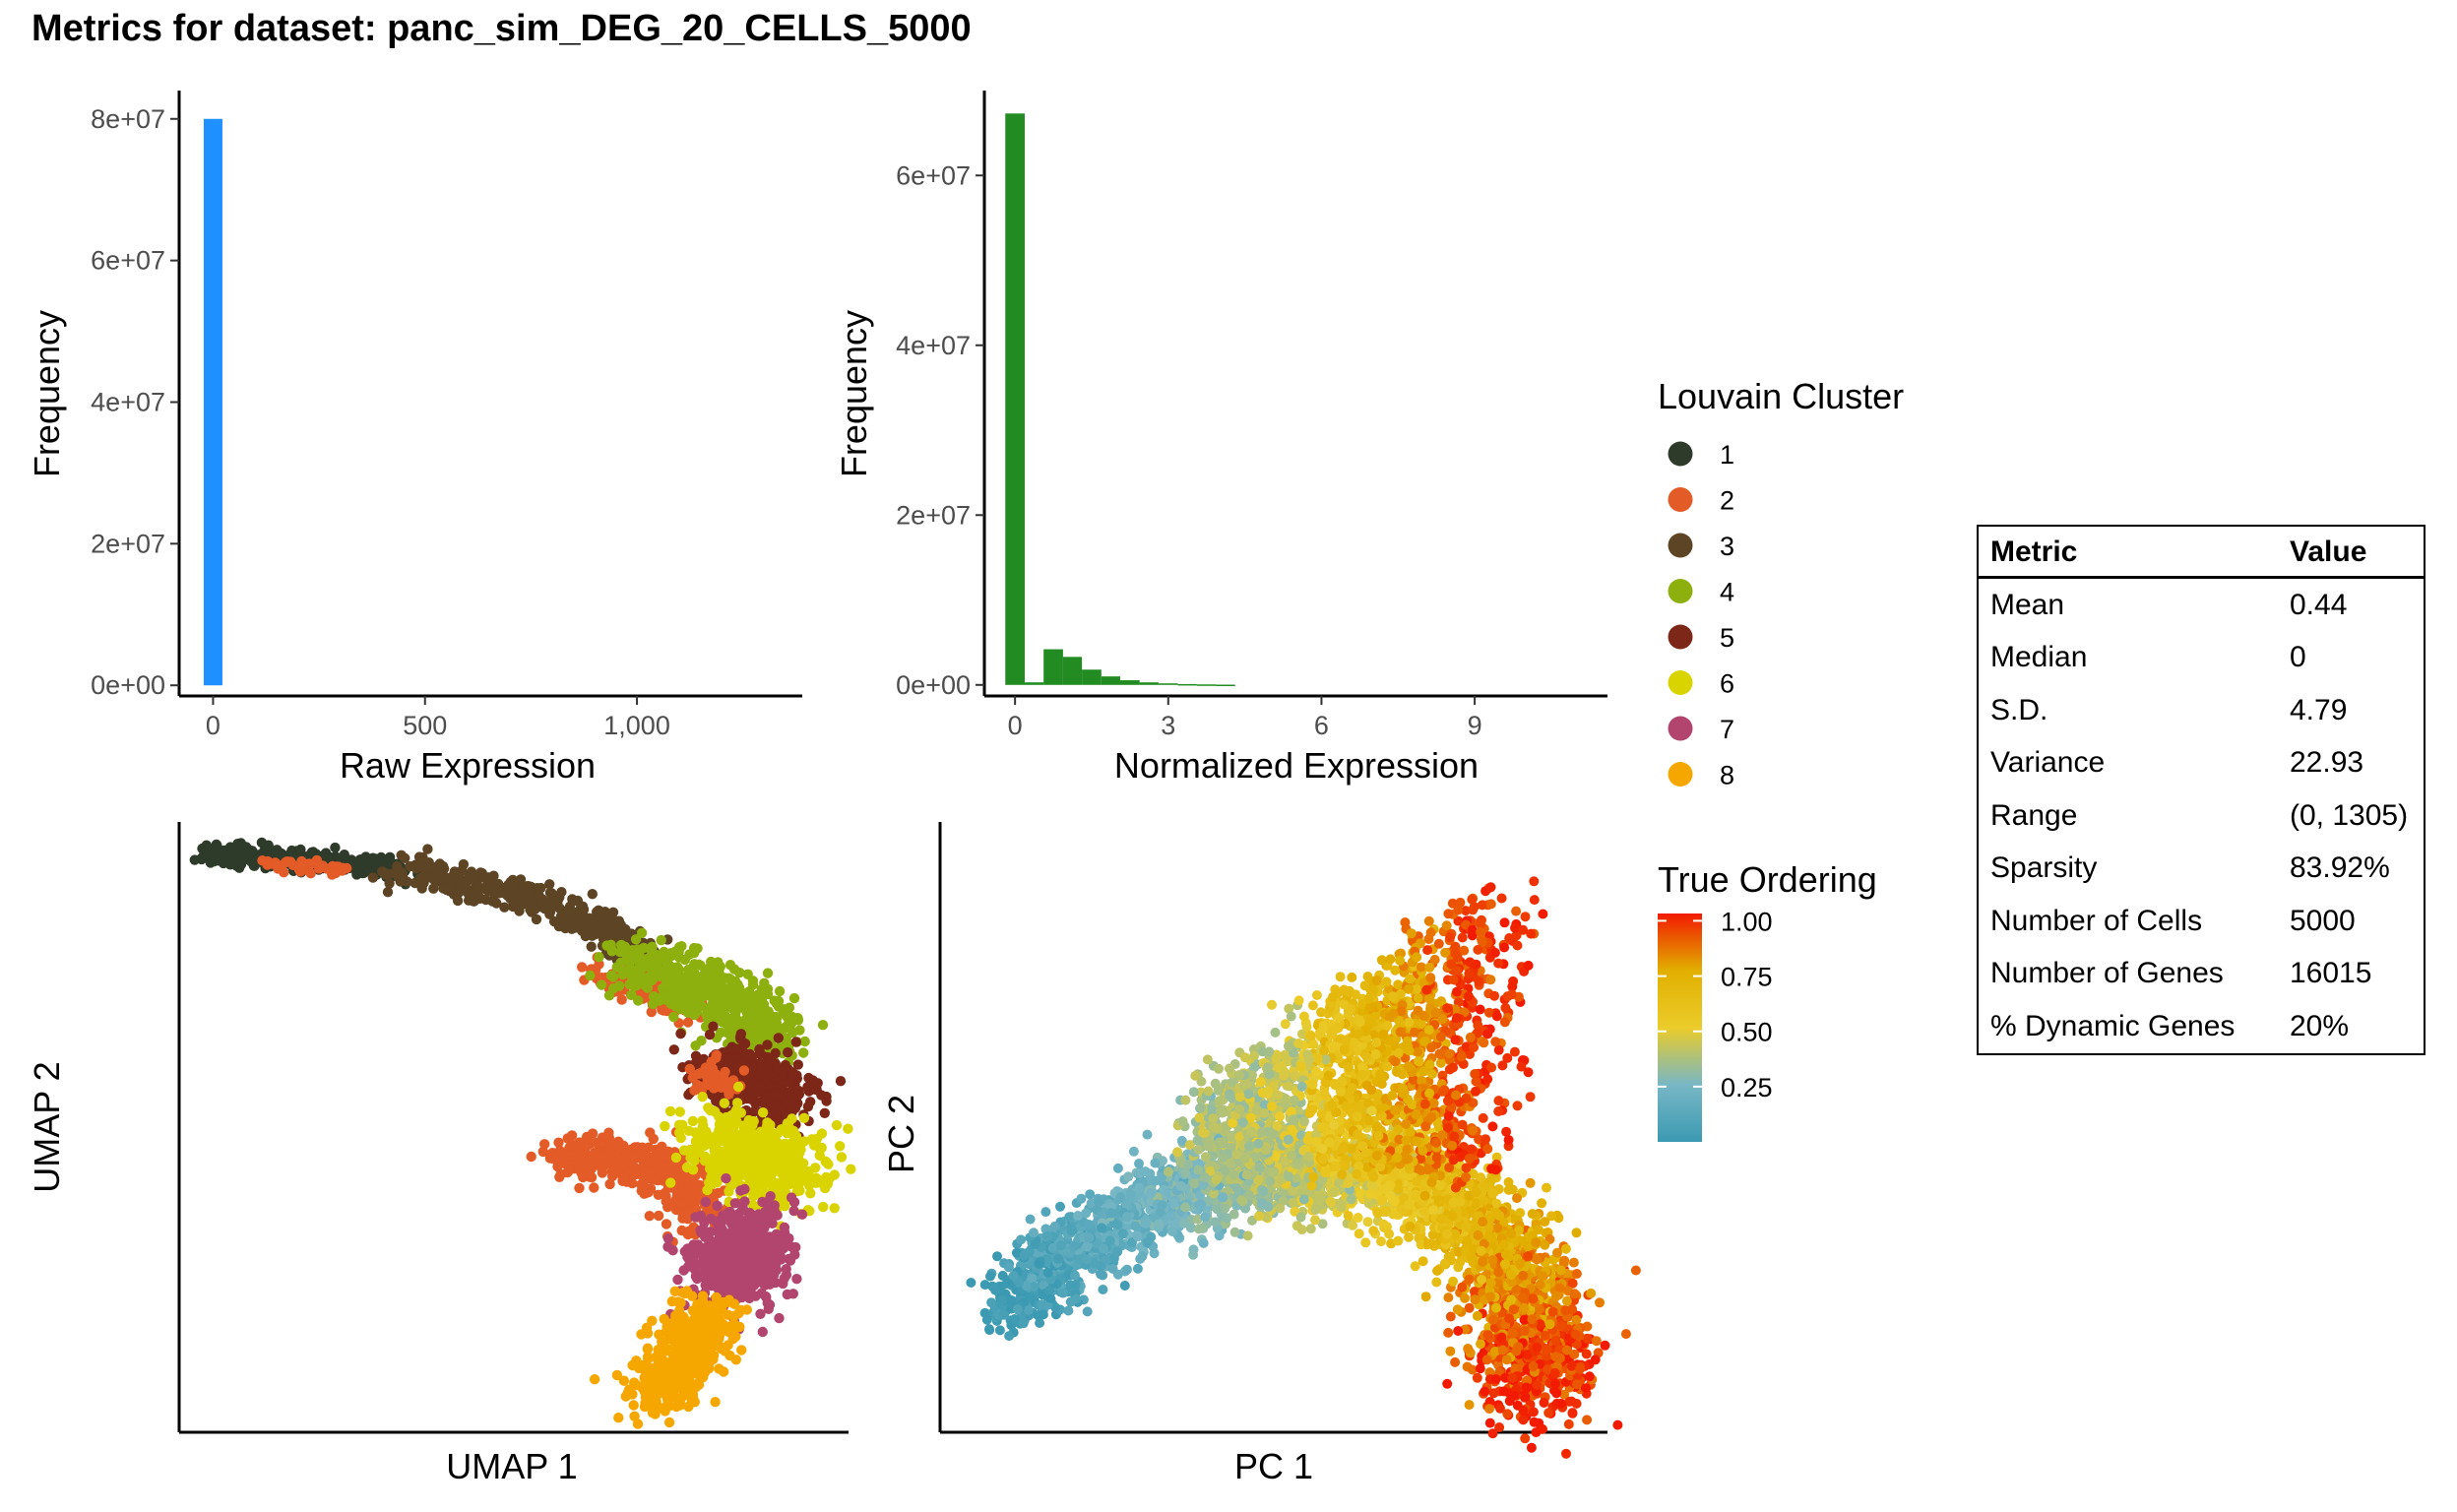 The image size is (2457, 1512). Describe the element at coordinates (636, 725) in the screenshot. I see `raw-xtick-label-2: 1,000` at that location.